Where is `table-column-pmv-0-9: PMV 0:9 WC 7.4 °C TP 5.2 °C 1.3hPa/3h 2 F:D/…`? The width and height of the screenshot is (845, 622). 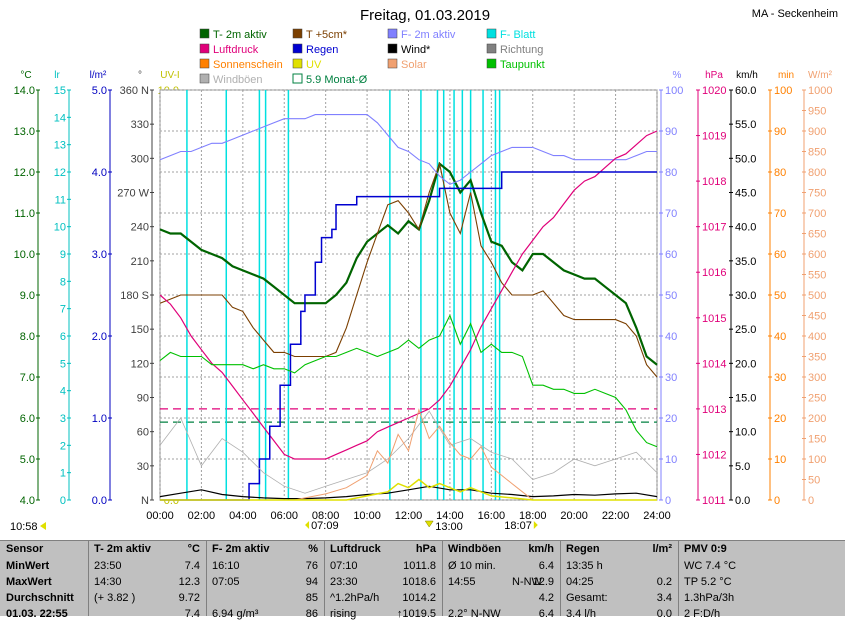
table-column-pmv-0-9: PMV 0:9 WC 7.4 °C TP 5.2 °C 1.3hPa/3h 2 F:D/… is located at coordinates (738, 580).